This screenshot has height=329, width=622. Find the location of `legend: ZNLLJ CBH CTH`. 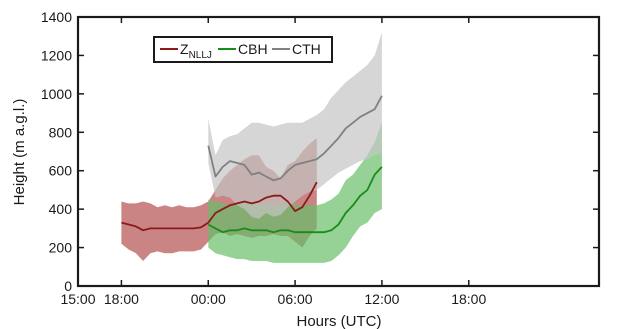

legend: ZNLLJ CBH CTH is located at coordinates (243, 49).